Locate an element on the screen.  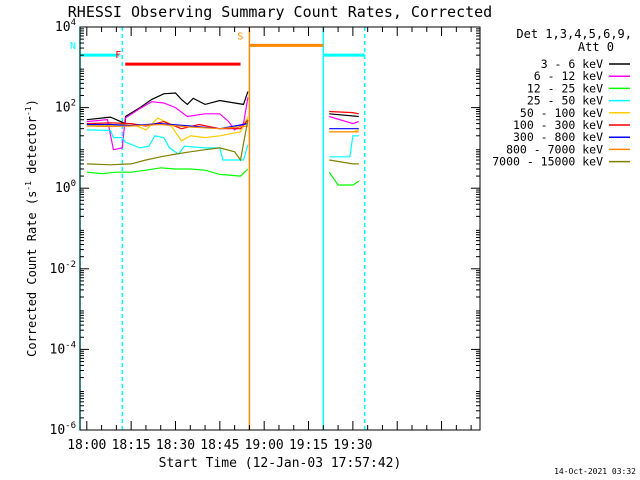
x-tick-label-7: 19:30 is located at coordinates (352, 445).